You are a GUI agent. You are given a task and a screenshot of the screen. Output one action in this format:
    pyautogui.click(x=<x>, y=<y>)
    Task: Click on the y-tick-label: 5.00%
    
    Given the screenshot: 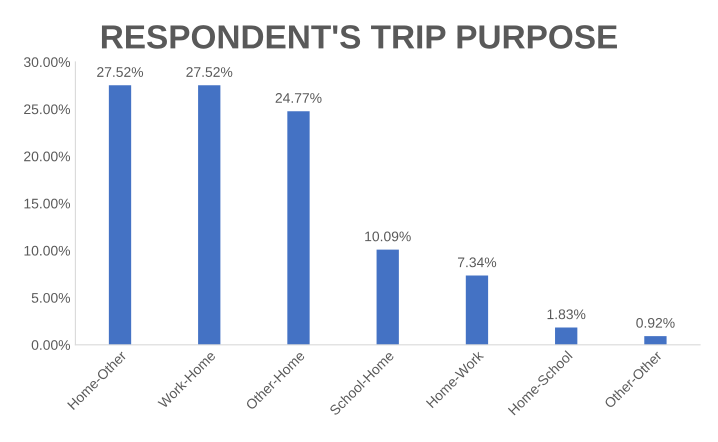 What is the action you would take?
    pyautogui.click(x=51, y=297)
    